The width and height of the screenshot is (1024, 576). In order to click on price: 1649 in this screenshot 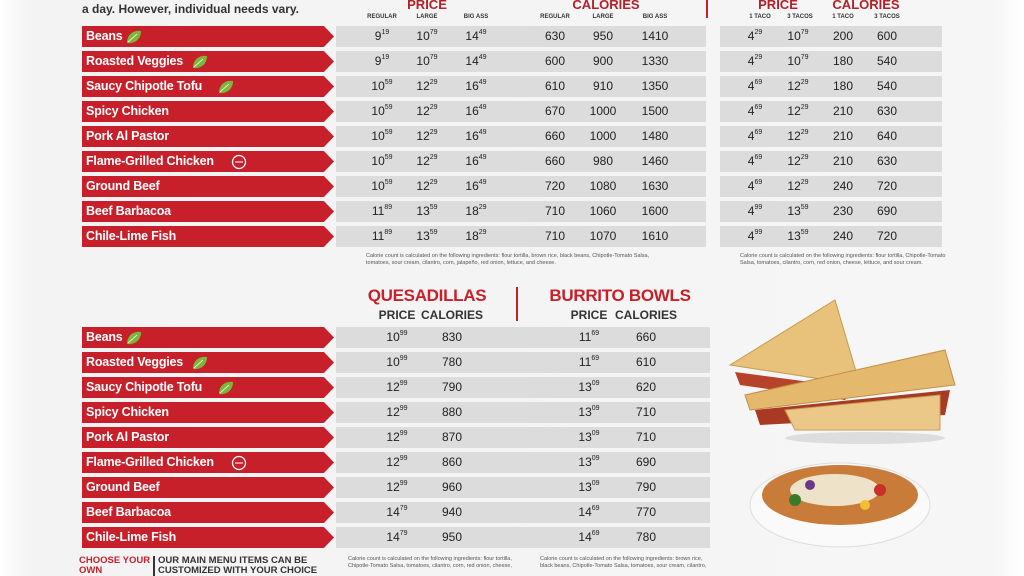, I will do `click(475, 161)`.